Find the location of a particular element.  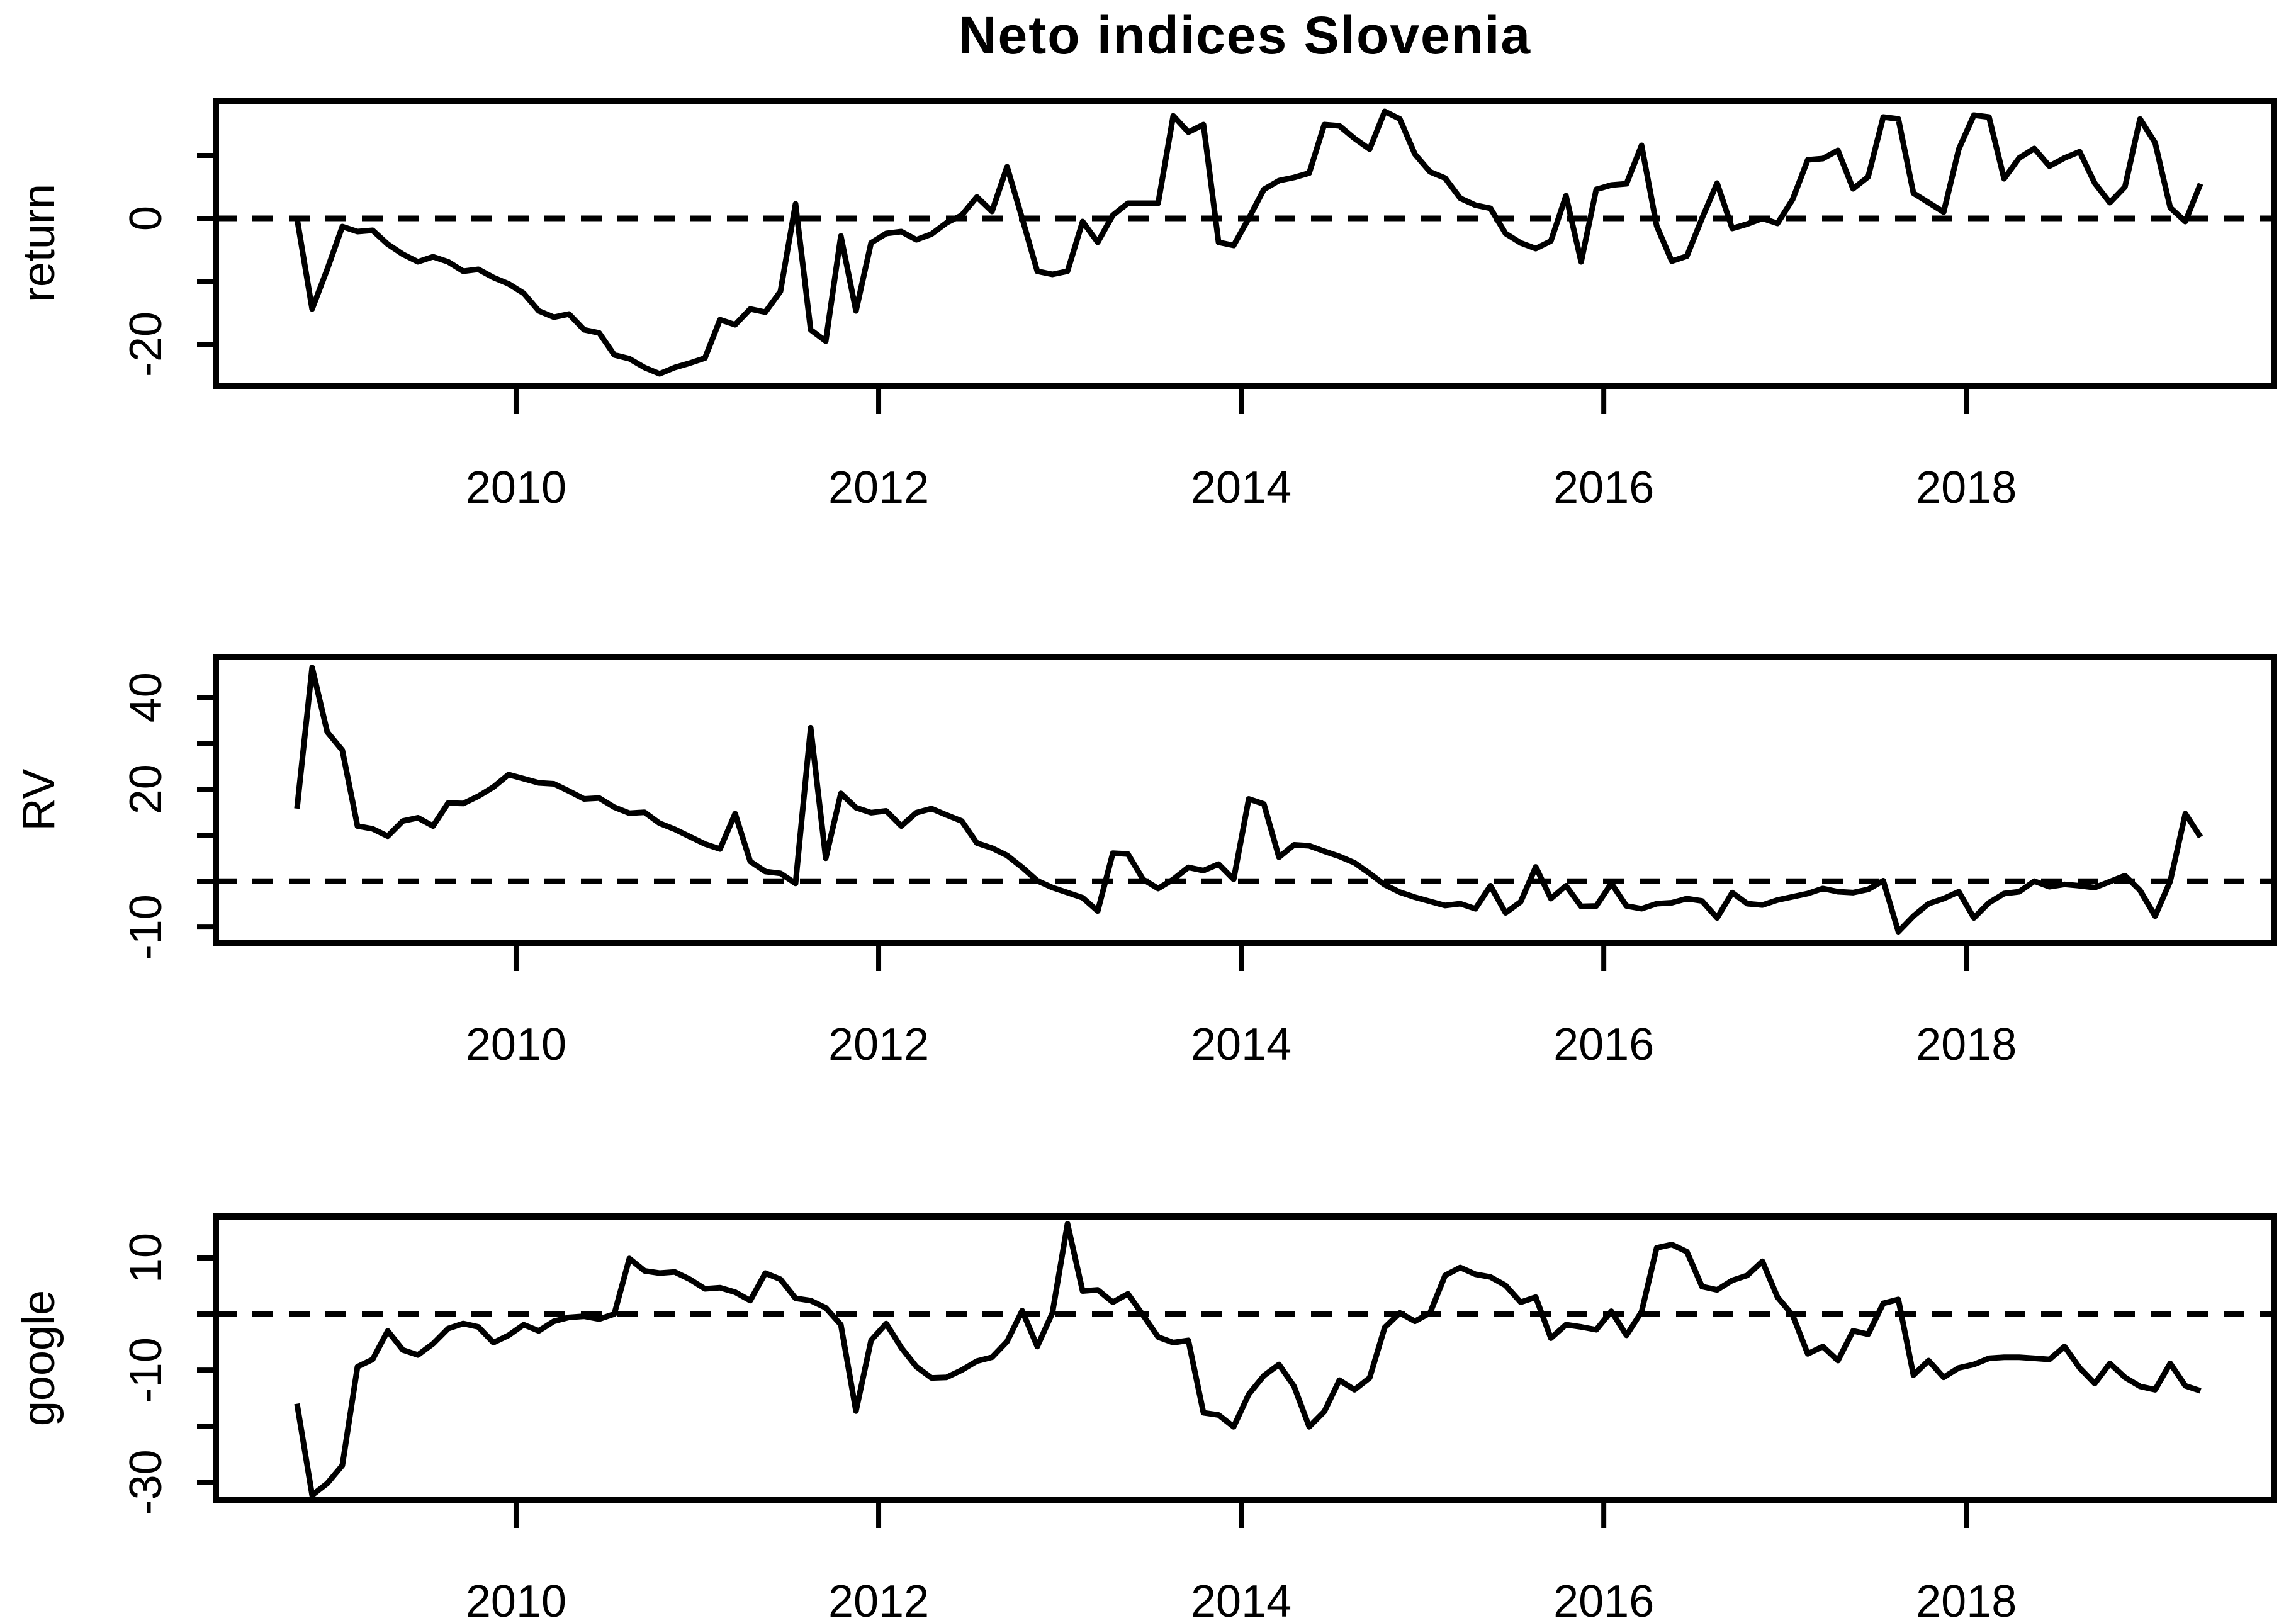

y-tick-label: 40 is located at coordinates (146, 697).